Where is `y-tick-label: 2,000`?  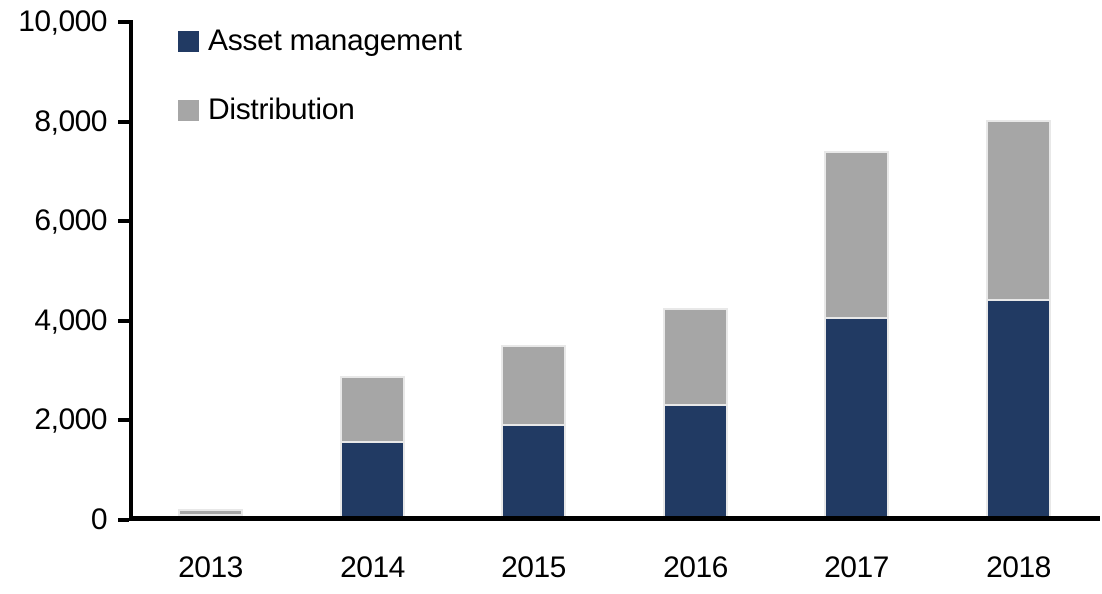 y-tick-label: 2,000 is located at coordinates (70, 419).